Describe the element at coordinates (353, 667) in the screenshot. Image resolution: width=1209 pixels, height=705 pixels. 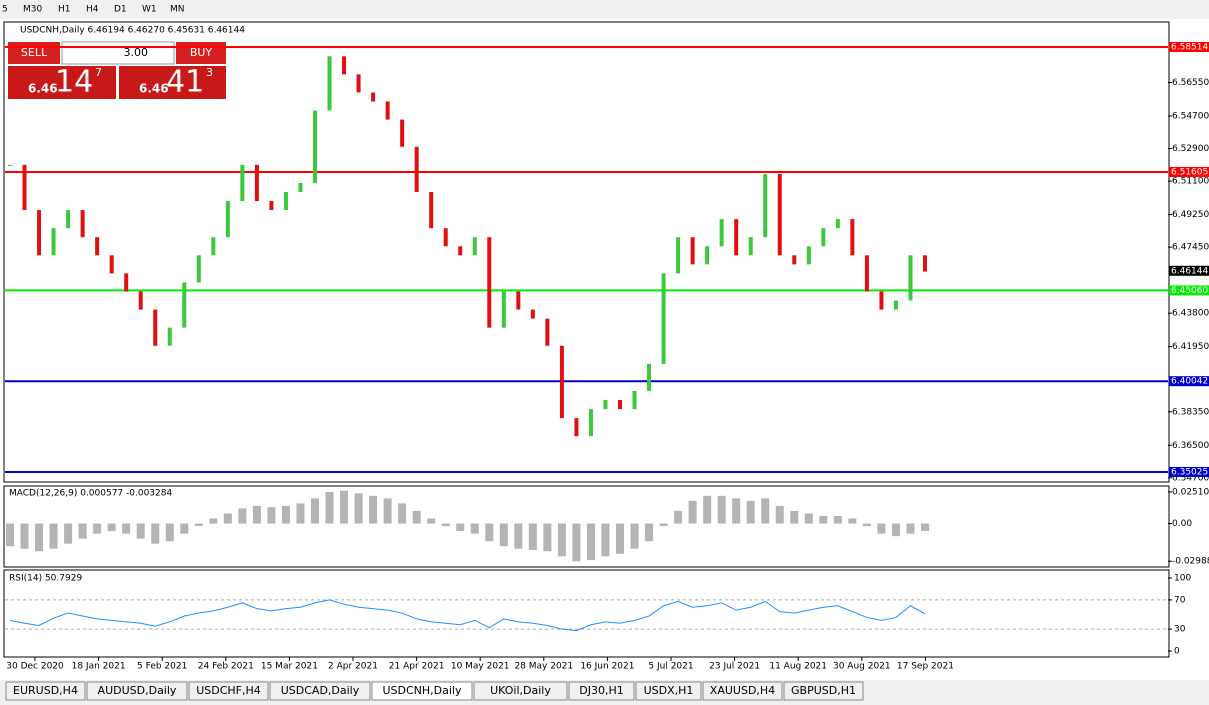
I see `x-tick-label: 2 Apr 2021` at that location.